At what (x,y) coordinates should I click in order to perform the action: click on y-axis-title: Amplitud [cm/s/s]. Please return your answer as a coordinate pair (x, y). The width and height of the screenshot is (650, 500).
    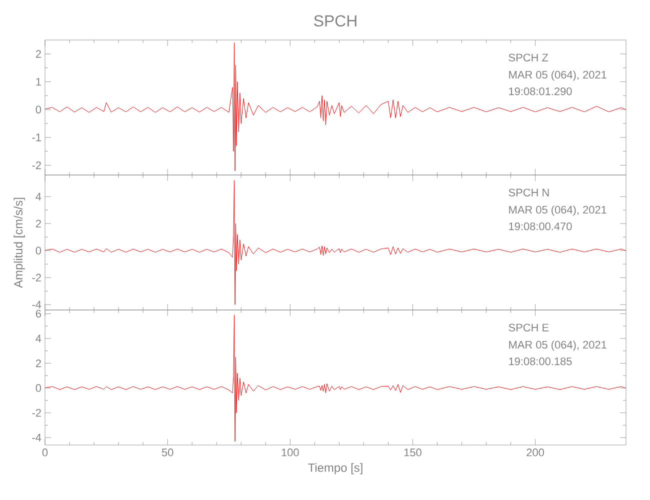
    Looking at the image, I should click on (19, 243).